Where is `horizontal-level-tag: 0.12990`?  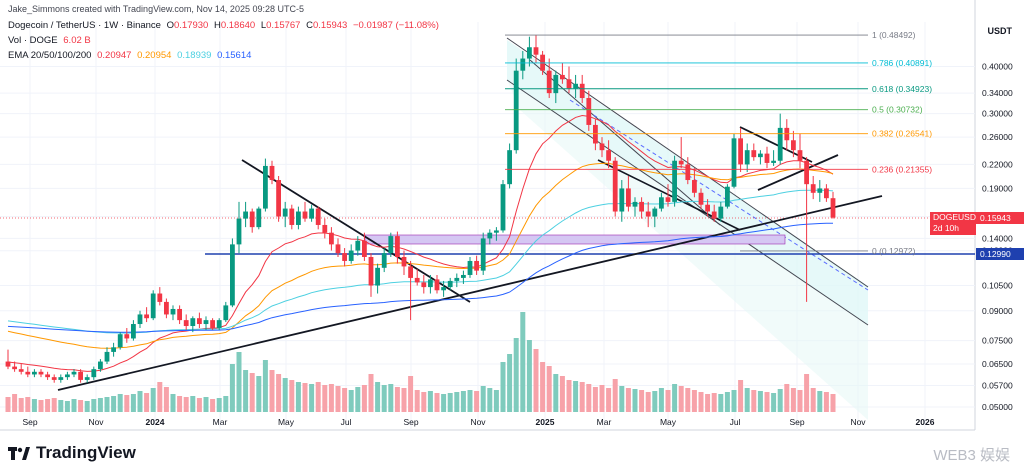
horizontal-level-tag: 0.12990 is located at coordinates (1000, 254).